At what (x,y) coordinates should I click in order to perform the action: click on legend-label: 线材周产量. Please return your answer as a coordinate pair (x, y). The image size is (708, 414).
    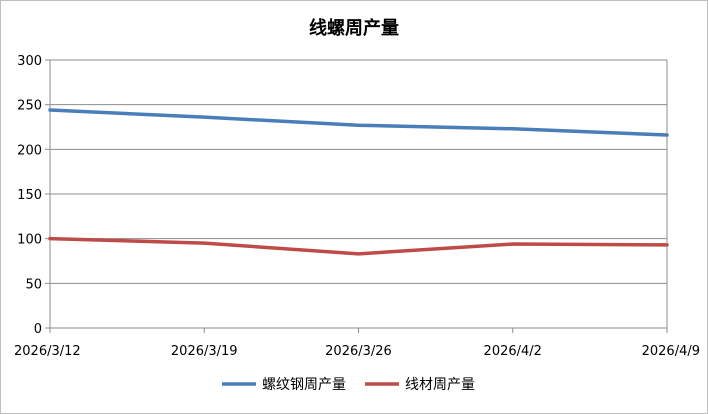
    Looking at the image, I should click on (440, 385).